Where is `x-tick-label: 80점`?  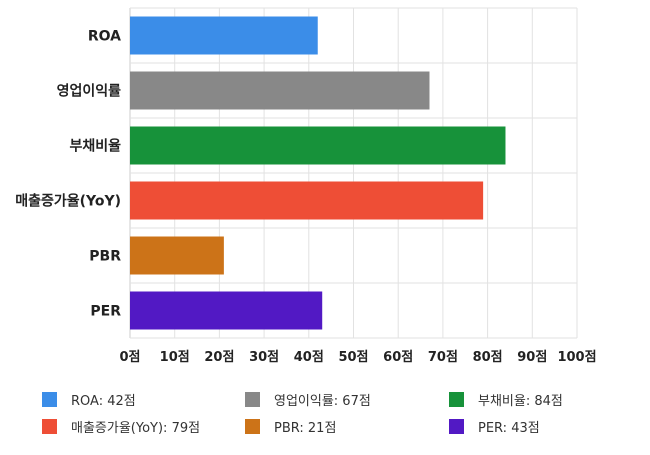
x-tick-label: 80점 is located at coordinates (488, 357).